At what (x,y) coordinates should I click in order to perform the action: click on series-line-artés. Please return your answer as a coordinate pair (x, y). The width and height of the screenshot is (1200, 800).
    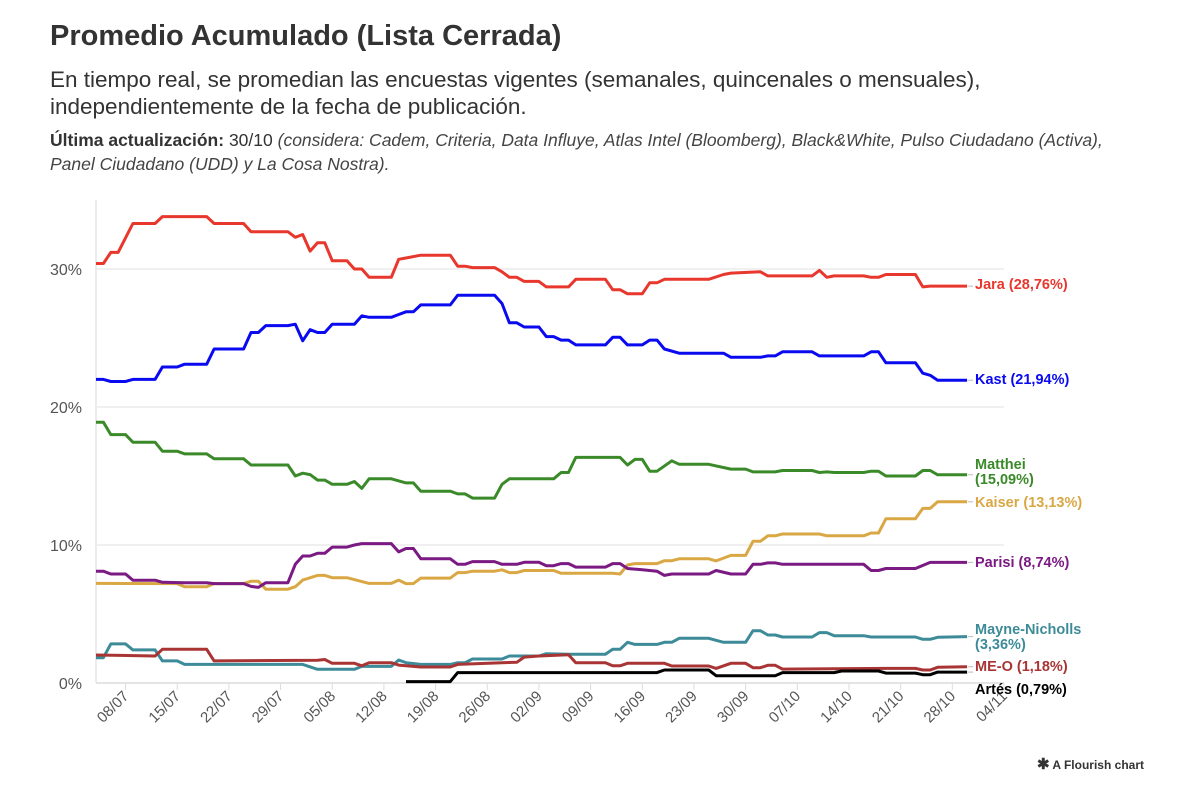
    Looking at the image, I should click on (687, 676).